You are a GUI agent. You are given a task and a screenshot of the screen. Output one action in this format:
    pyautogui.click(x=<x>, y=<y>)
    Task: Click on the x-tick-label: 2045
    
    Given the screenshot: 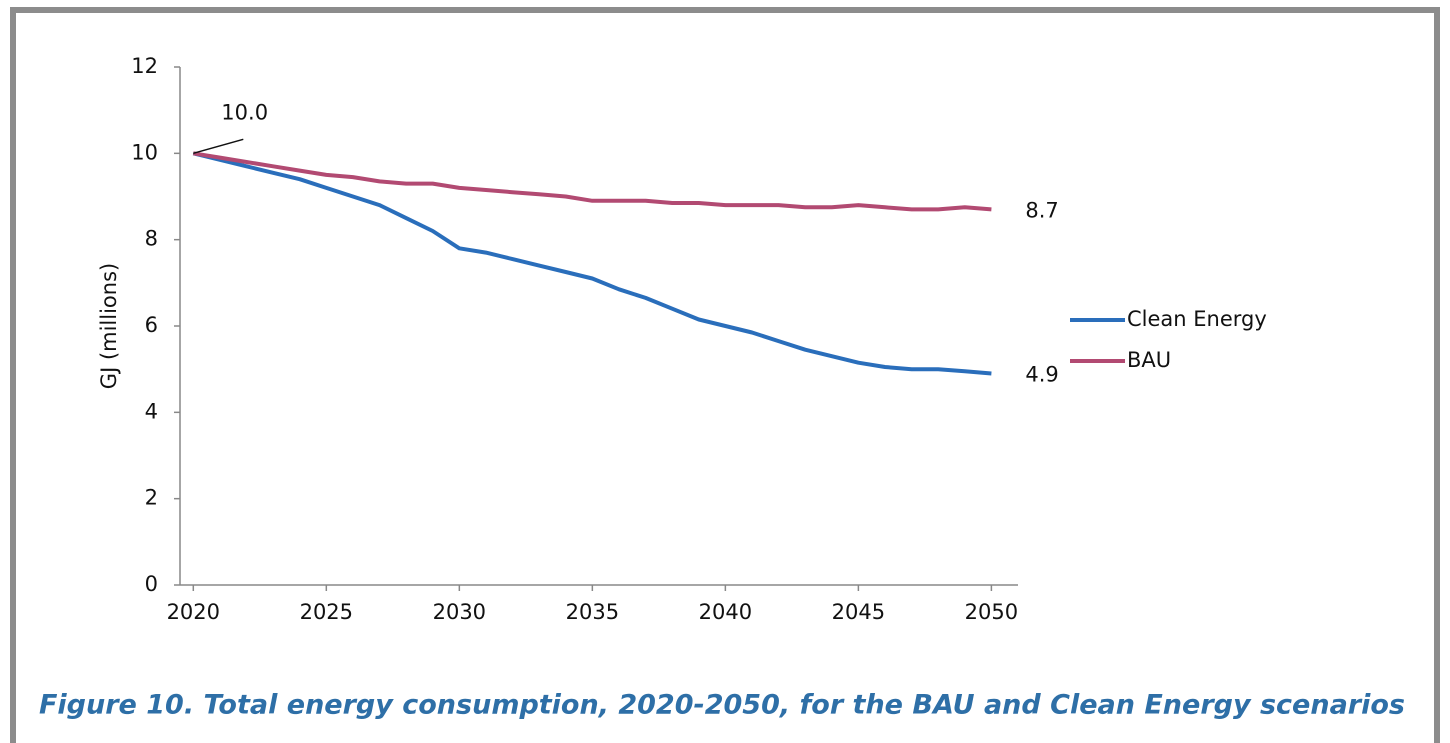 What is the action you would take?
    pyautogui.click(x=858, y=612)
    